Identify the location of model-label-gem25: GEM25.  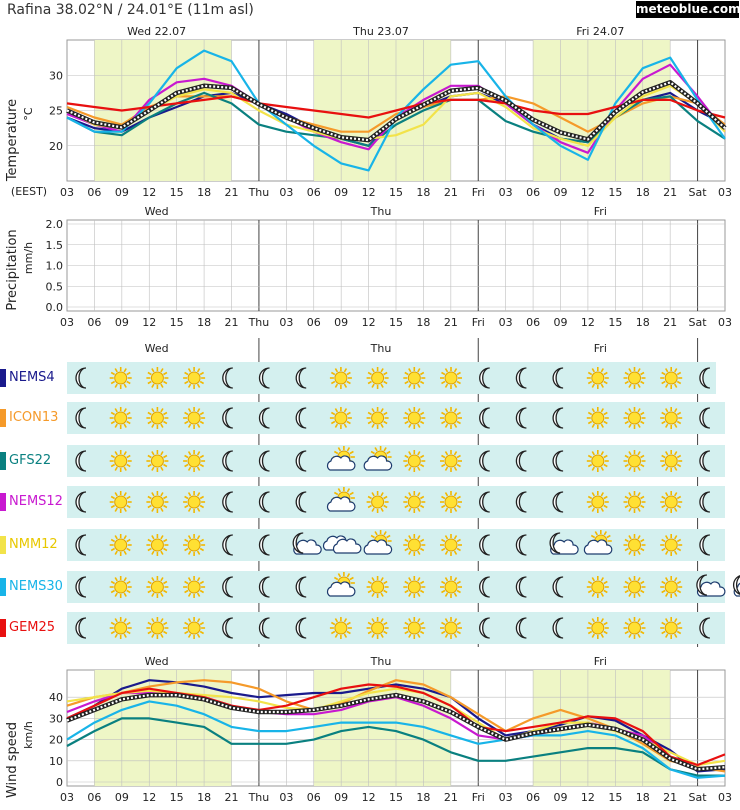
(27, 628).